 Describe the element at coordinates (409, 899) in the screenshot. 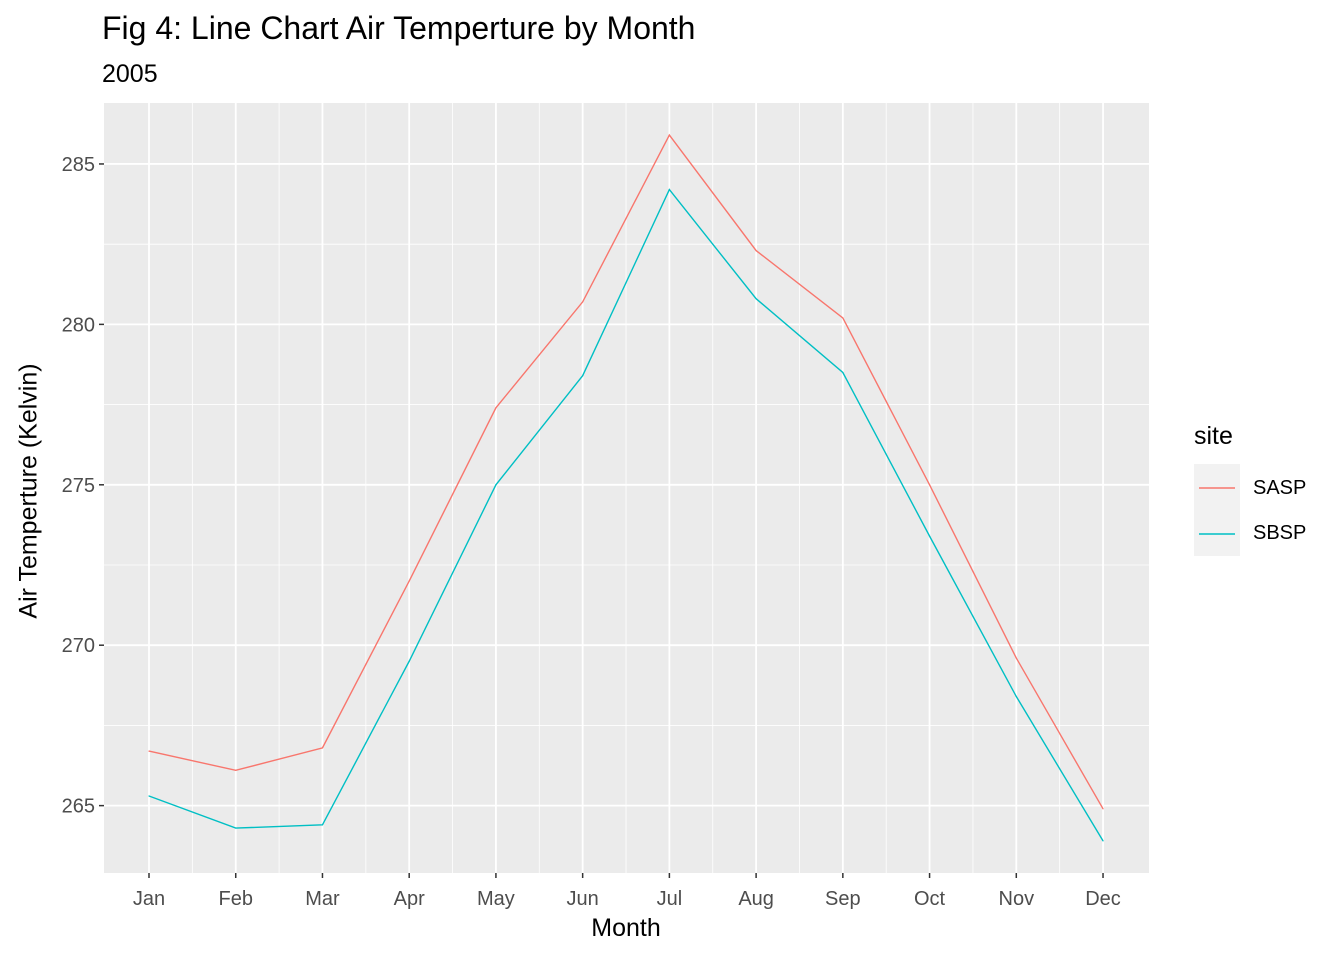

I see `x-tick-label: Apr` at that location.